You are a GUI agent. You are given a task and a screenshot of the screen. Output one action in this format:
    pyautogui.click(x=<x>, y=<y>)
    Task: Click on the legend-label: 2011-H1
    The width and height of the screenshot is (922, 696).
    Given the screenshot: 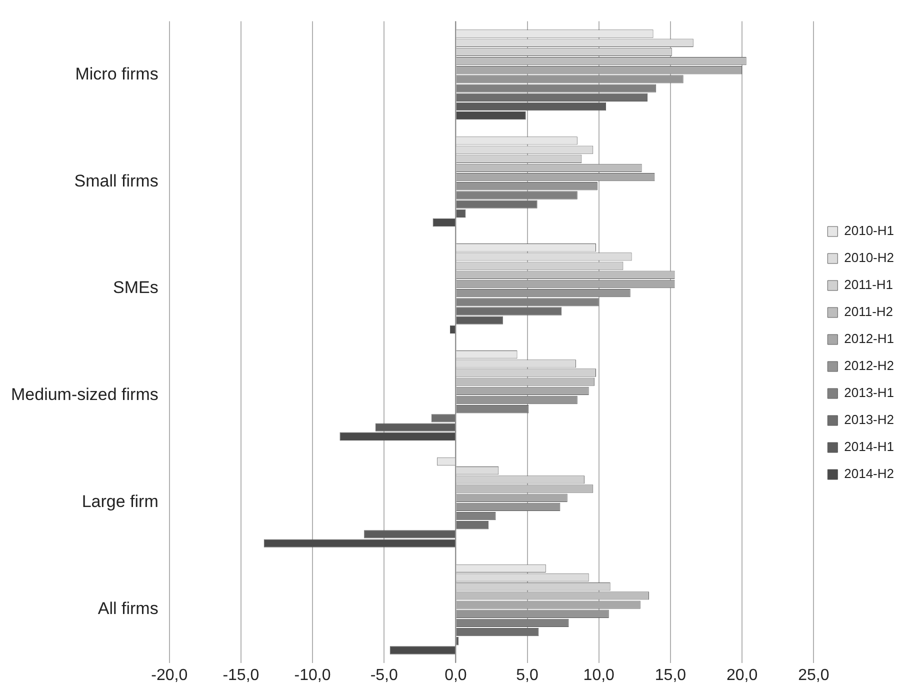 What is the action you would take?
    pyautogui.click(x=869, y=284)
    